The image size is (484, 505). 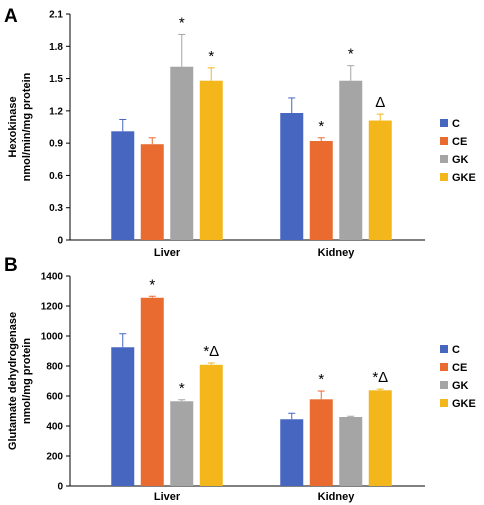 I want to click on y-tick-label: 800, so click(x=54, y=367).